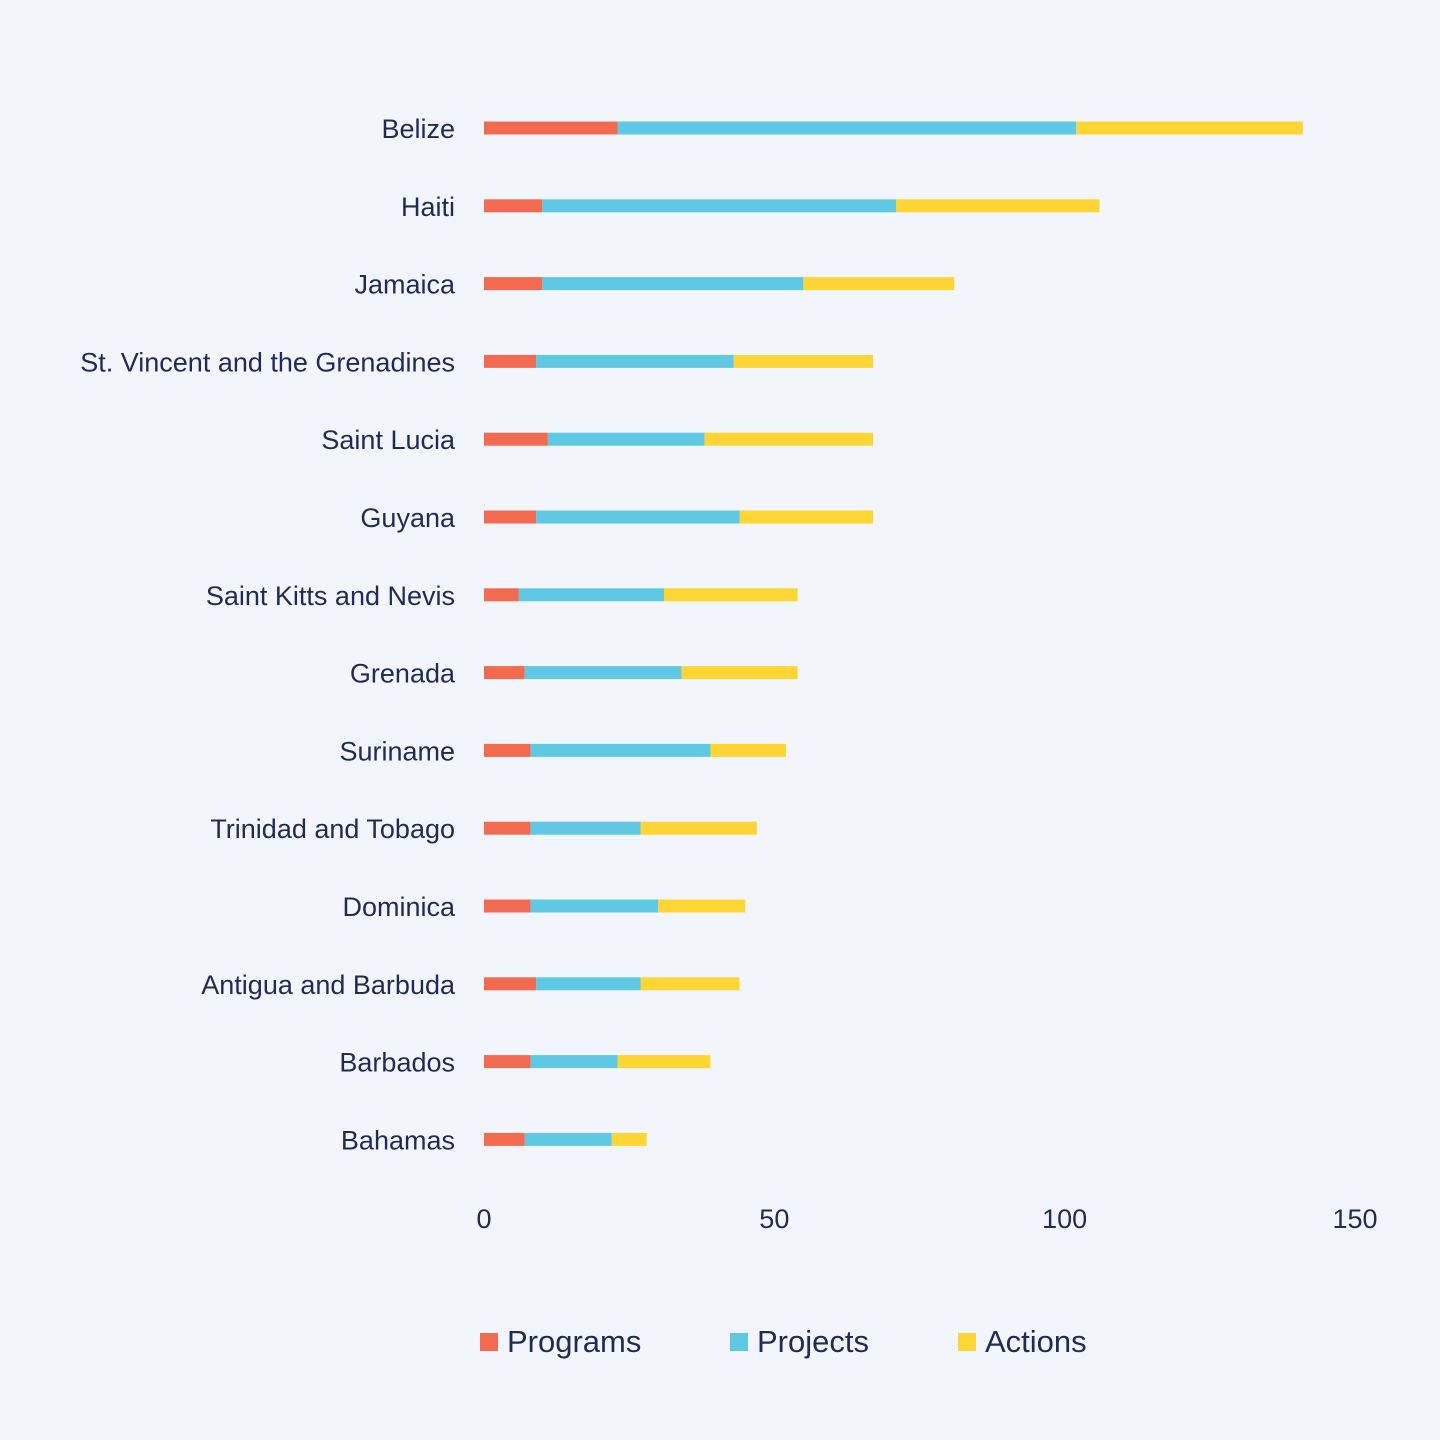 The height and width of the screenshot is (1440, 1440). Describe the element at coordinates (328, 985) in the screenshot. I see `category-label: Antigua and Barbuda` at that location.